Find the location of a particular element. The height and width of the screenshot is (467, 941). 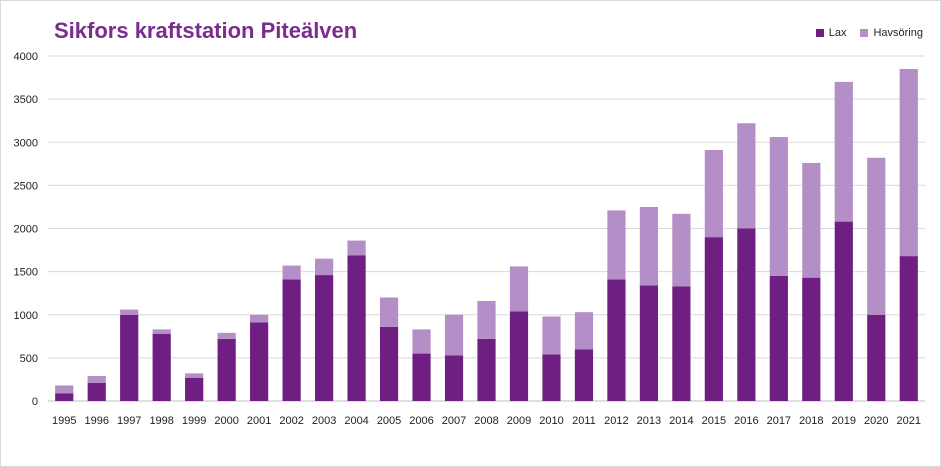

legend-item-lax: Lax is located at coordinates (831, 33).